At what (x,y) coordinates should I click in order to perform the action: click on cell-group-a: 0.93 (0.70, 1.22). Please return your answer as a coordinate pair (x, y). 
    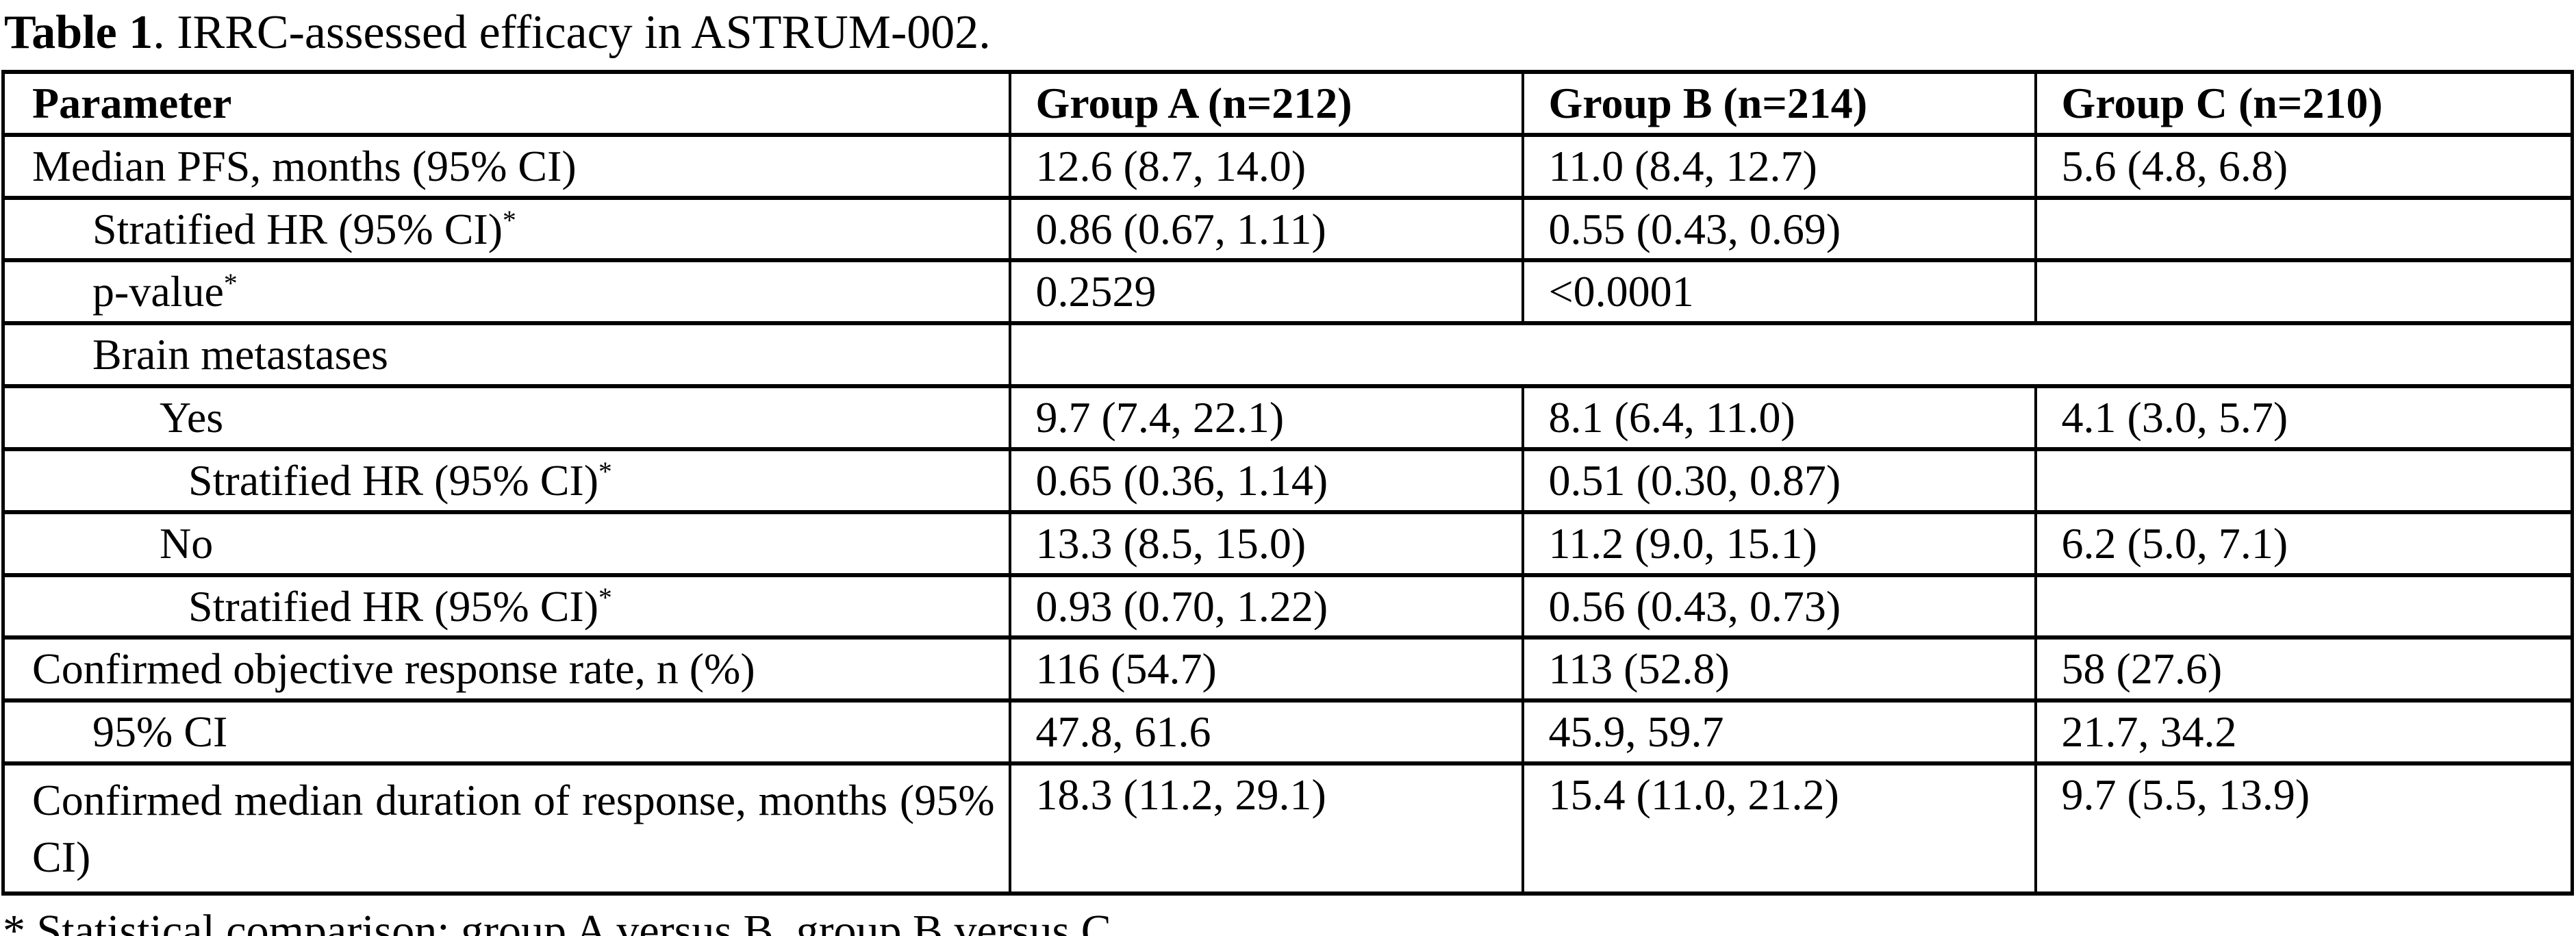
    Looking at the image, I should click on (1266, 606).